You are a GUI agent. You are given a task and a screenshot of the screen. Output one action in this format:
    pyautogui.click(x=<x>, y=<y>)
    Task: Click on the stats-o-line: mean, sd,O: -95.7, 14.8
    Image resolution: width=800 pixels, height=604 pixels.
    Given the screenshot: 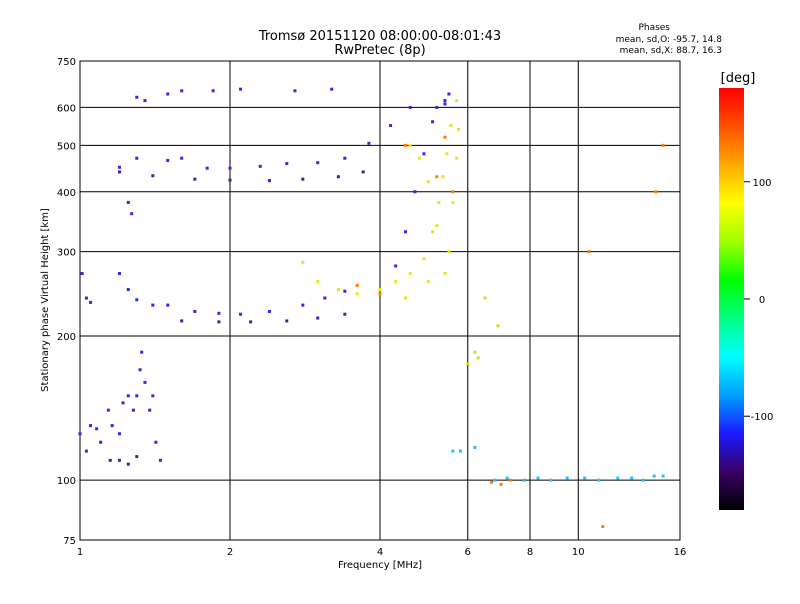 What is the action you would take?
    pyautogui.click(x=669, y=40)
    